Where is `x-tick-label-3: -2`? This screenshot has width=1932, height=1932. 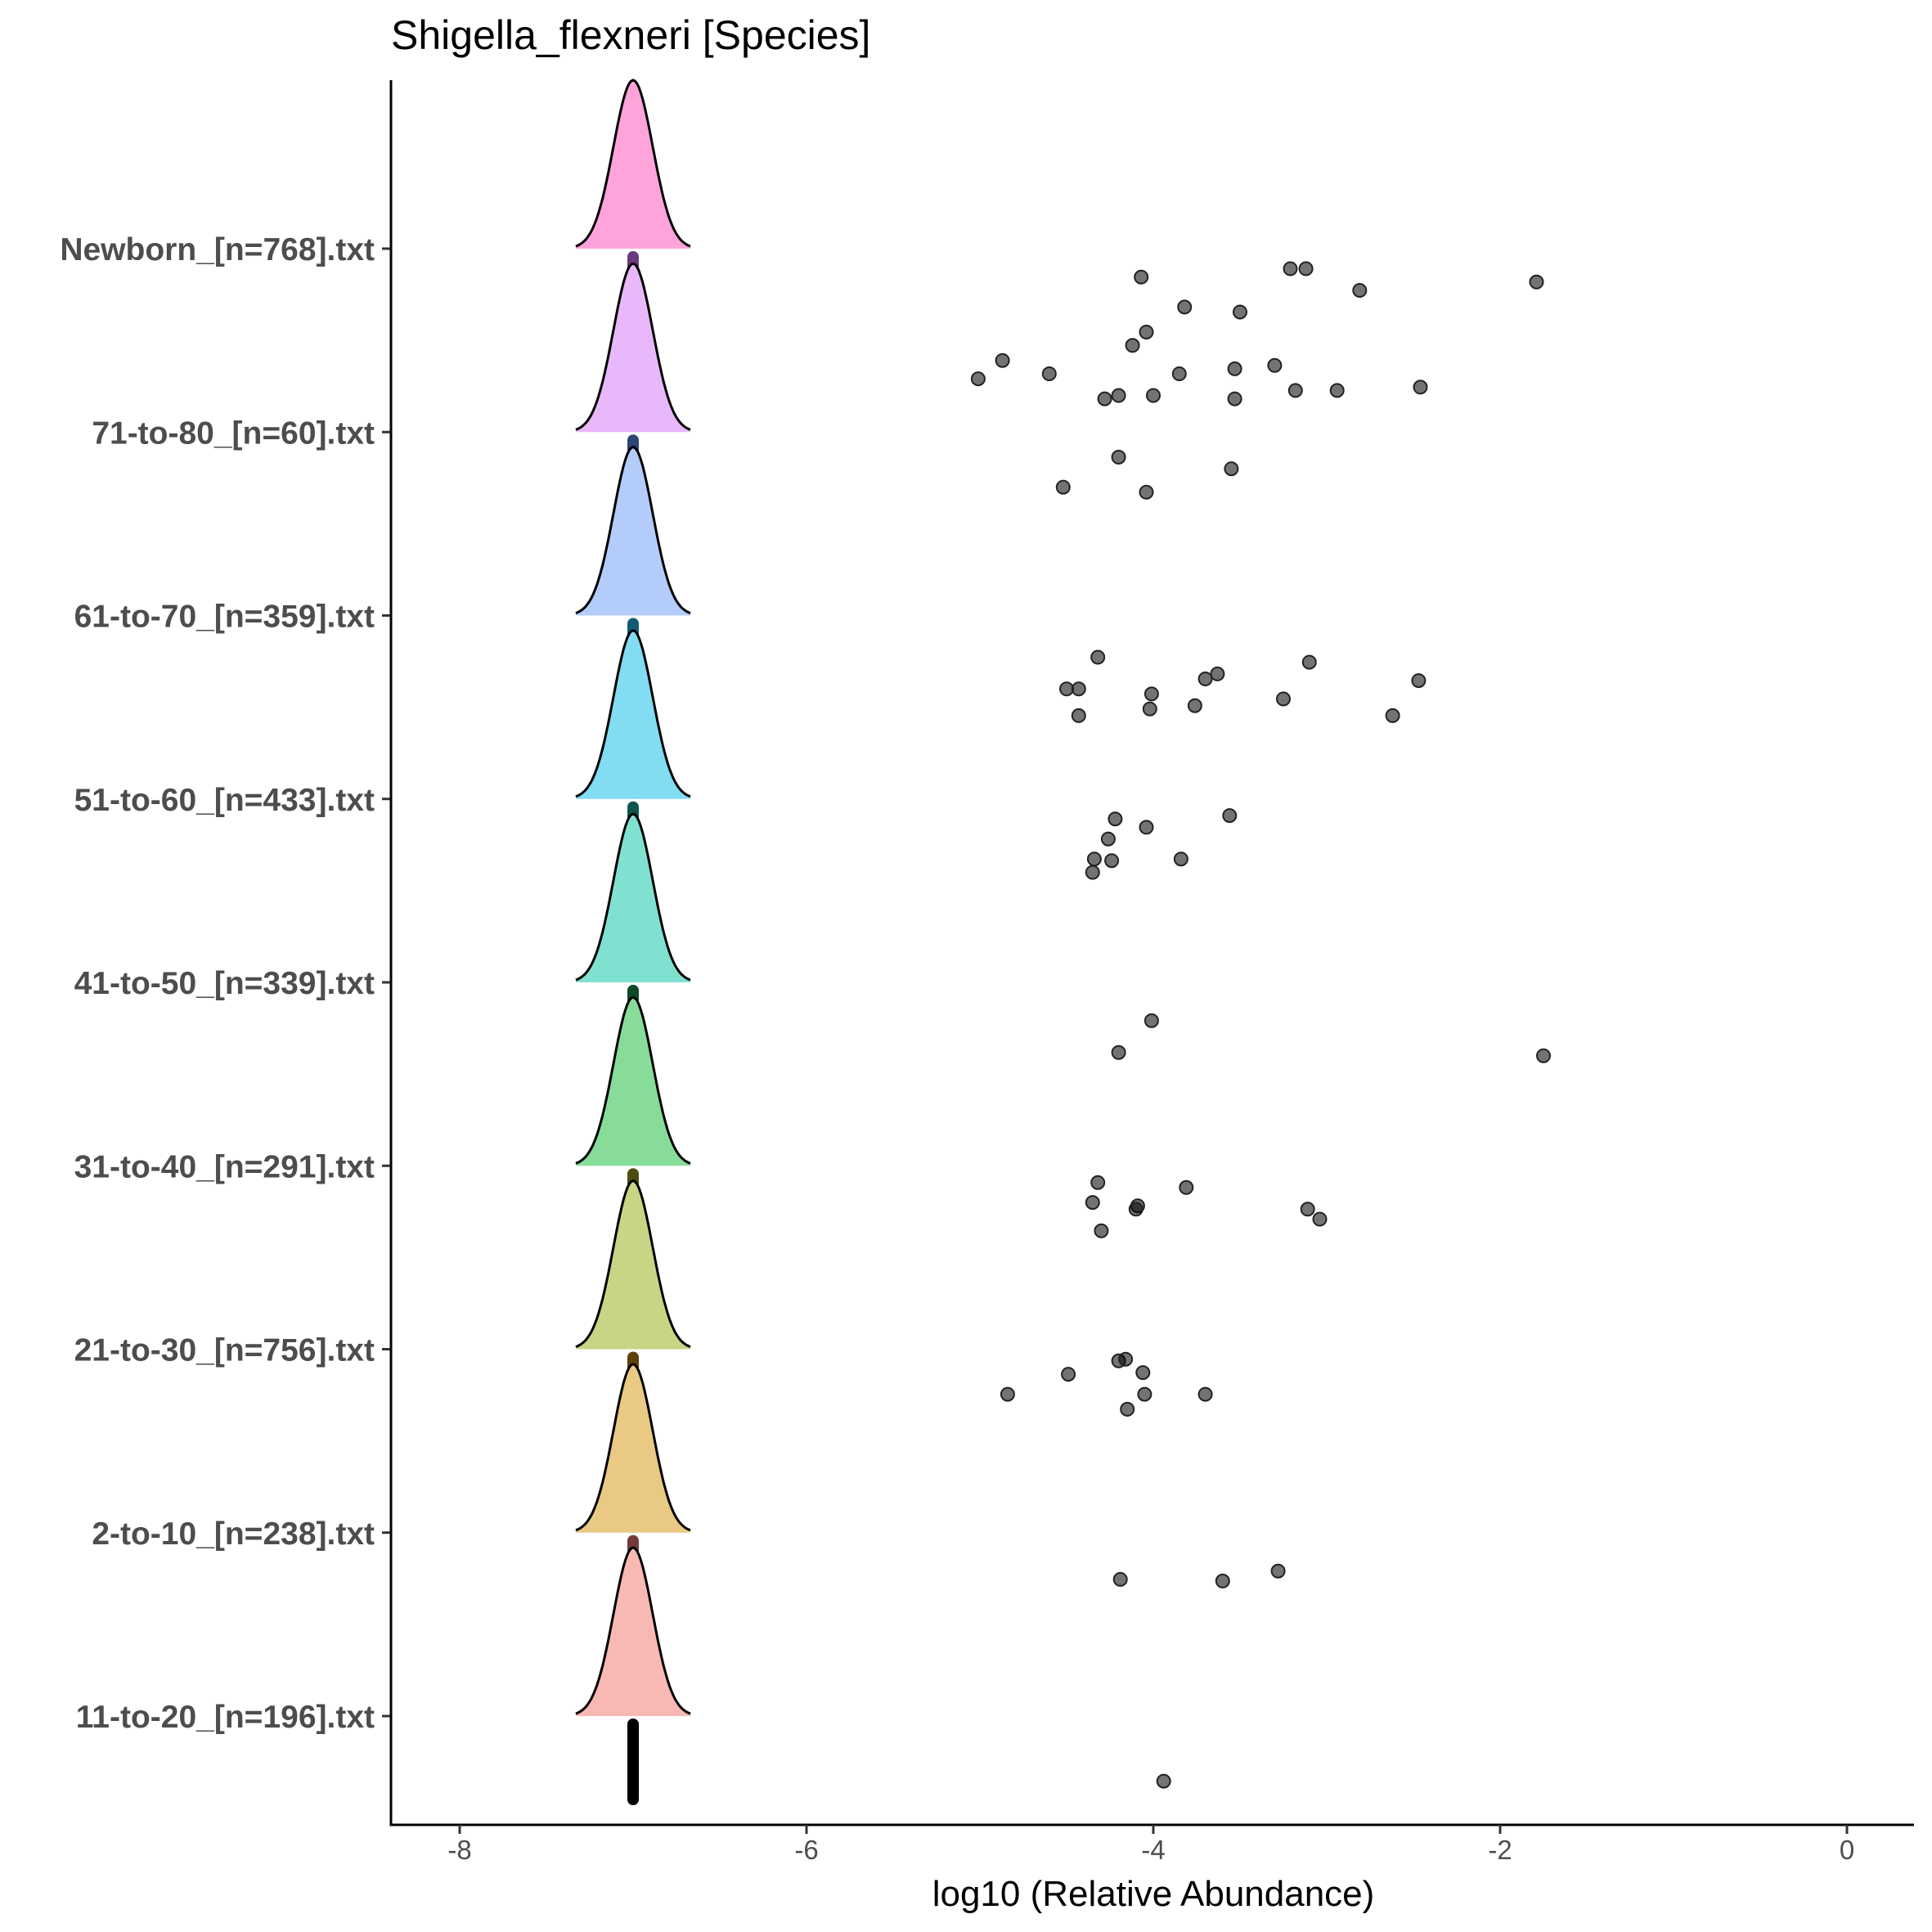 x-tick-label-3: -2 is located at coordinates (1500, 1850).